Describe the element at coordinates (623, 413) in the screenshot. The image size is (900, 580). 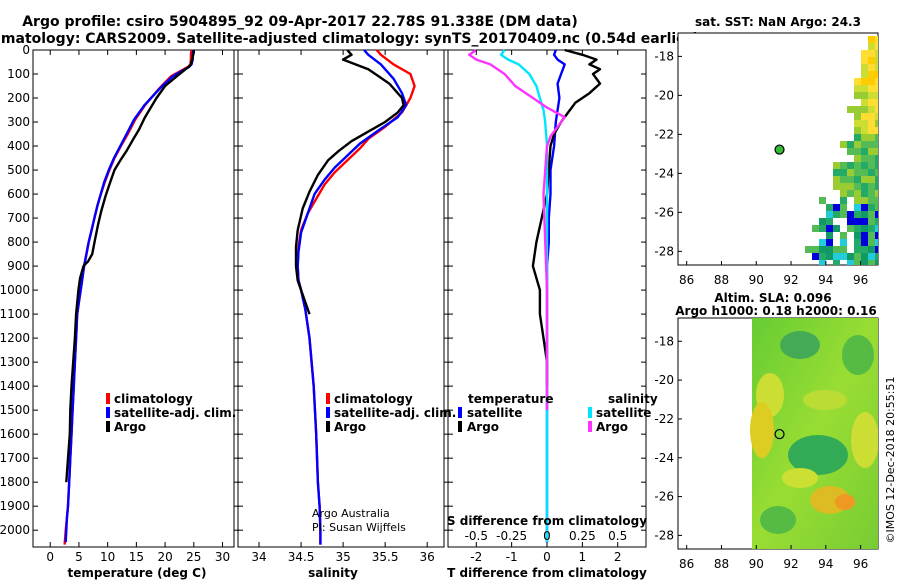
I see `legend-satellite-s: satellite` at that location.